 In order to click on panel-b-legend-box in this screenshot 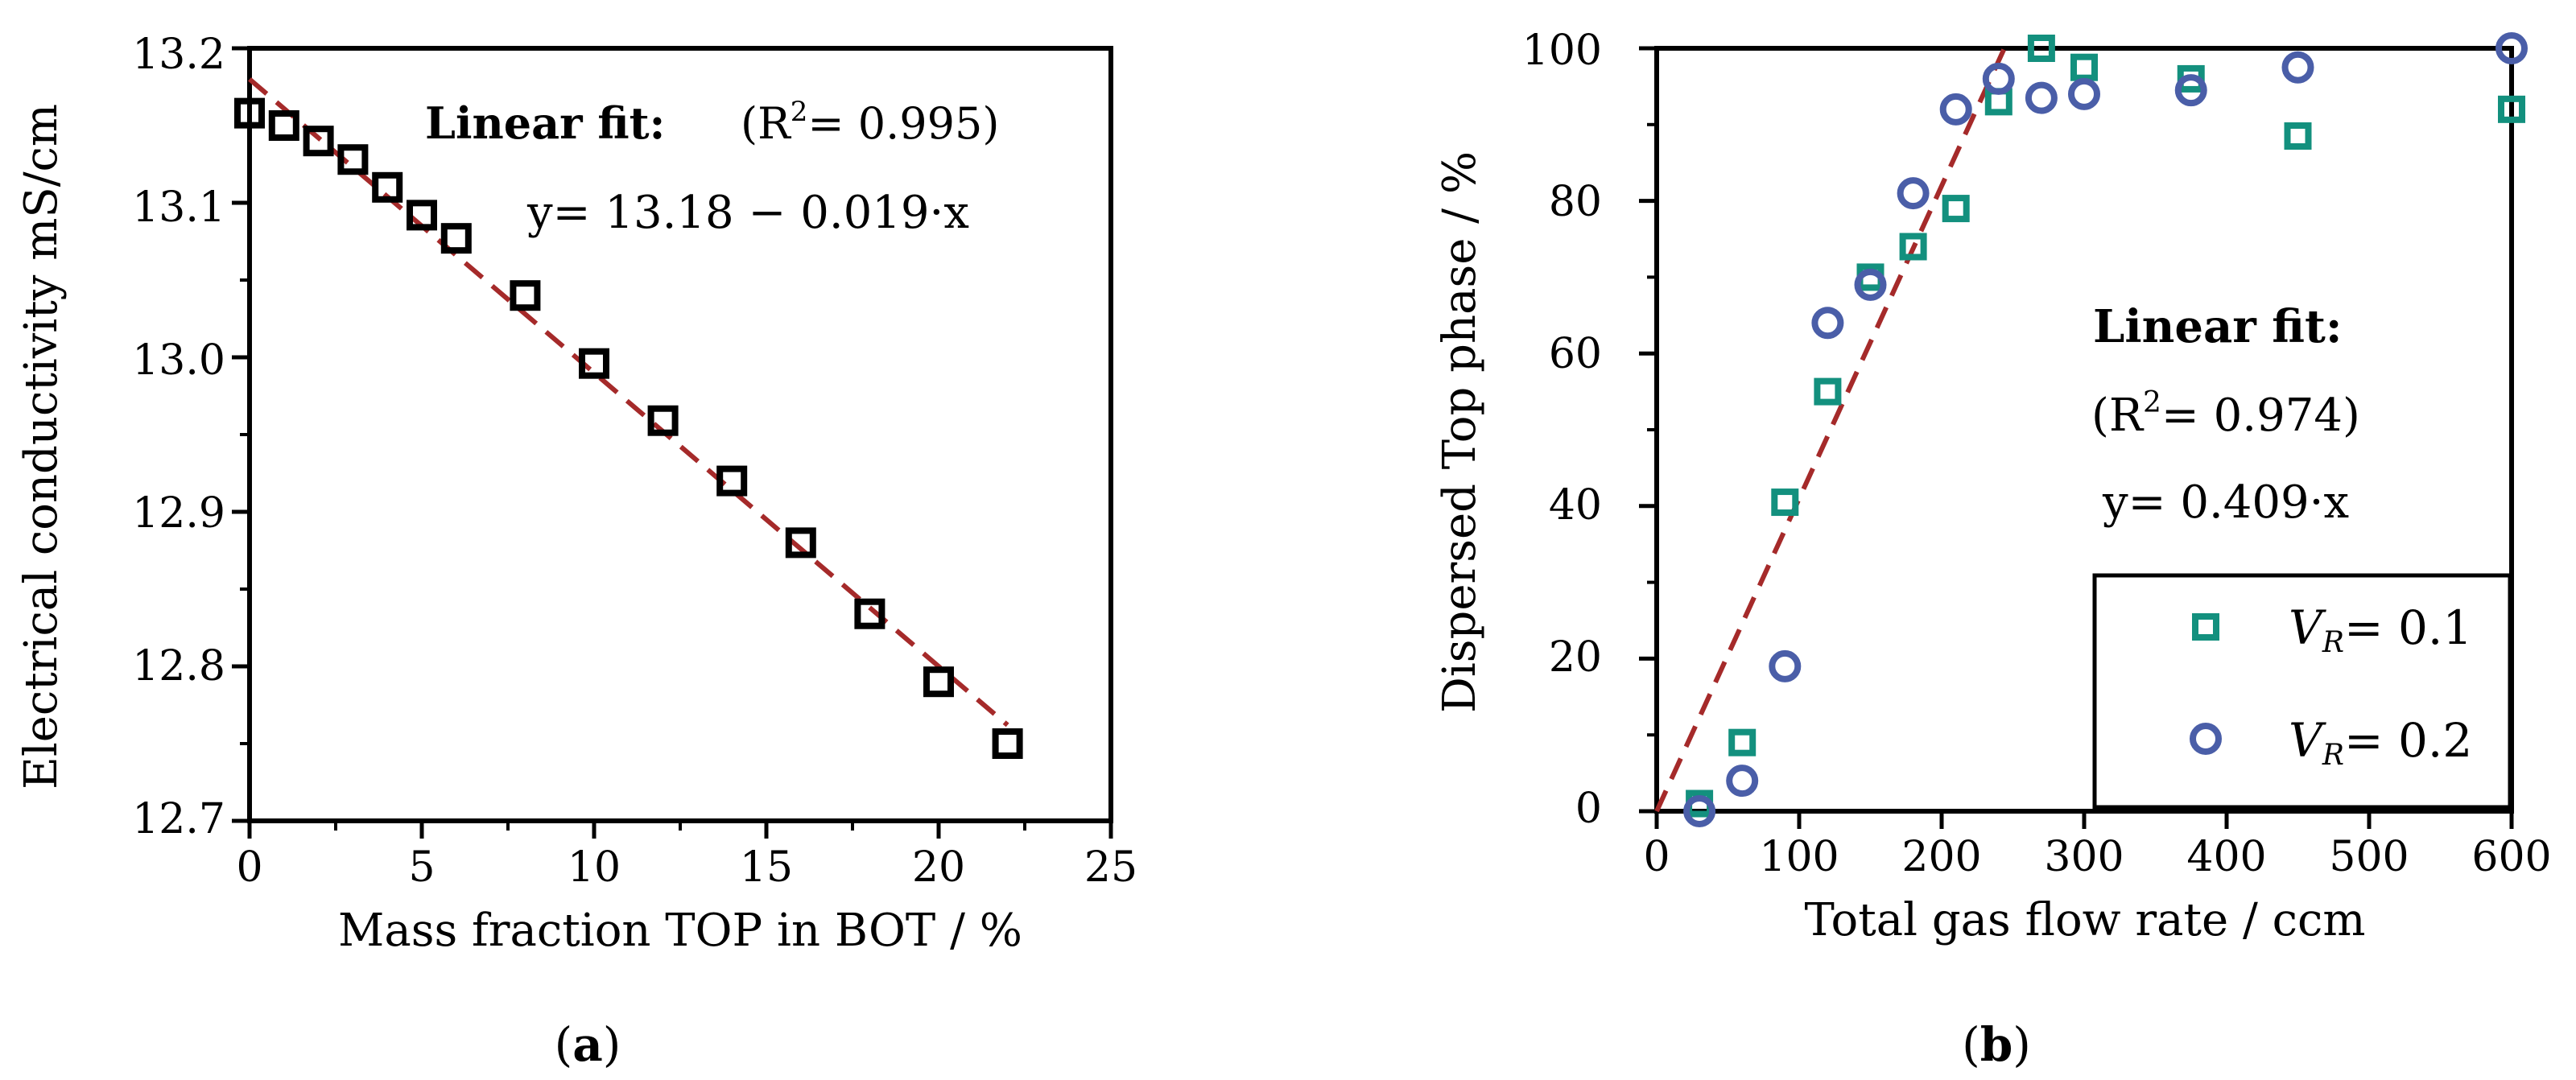, I will do `click(2302, 691)`.